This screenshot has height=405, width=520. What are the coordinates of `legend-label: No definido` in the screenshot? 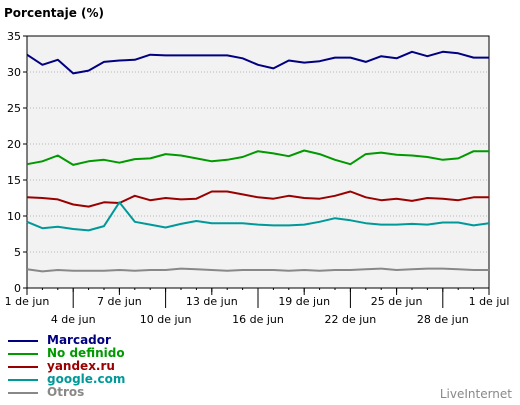 It's located at (86, 353).